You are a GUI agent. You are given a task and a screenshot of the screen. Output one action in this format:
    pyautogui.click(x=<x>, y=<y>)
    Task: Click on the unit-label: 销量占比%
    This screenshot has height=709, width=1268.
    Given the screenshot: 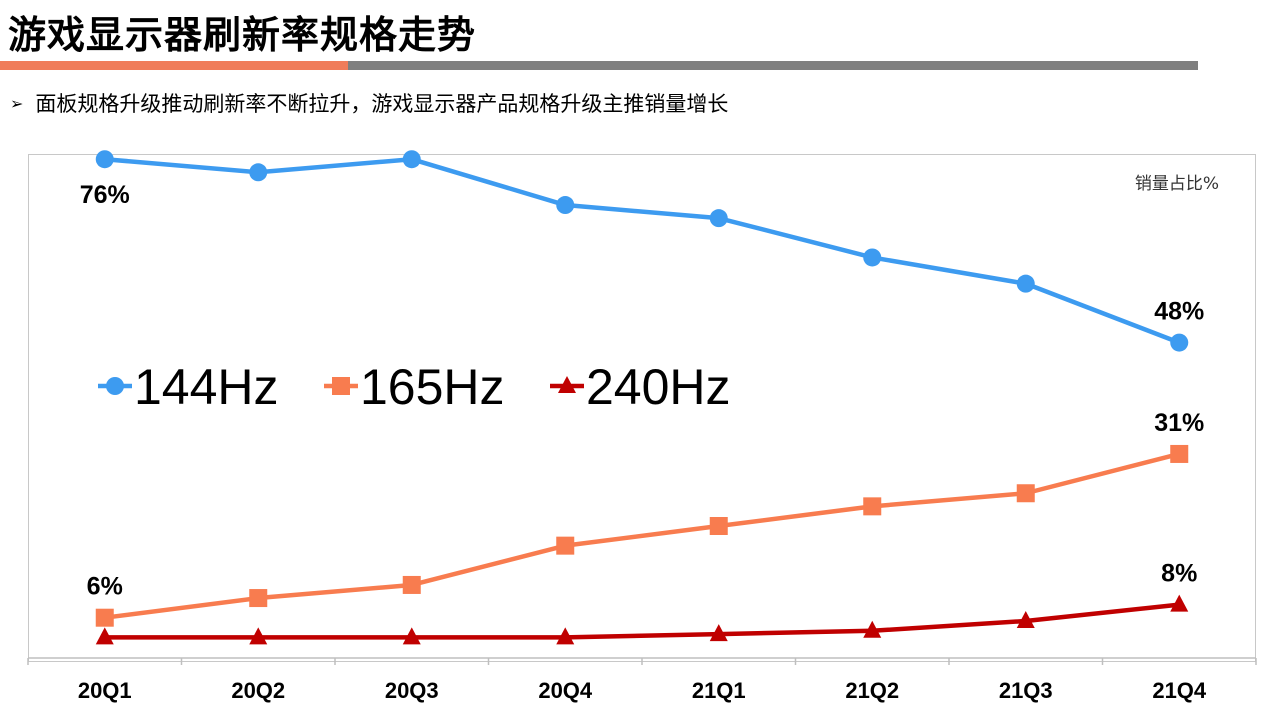 What is the action you would take?
    pyautogui.click(x=1177, y=184)
    